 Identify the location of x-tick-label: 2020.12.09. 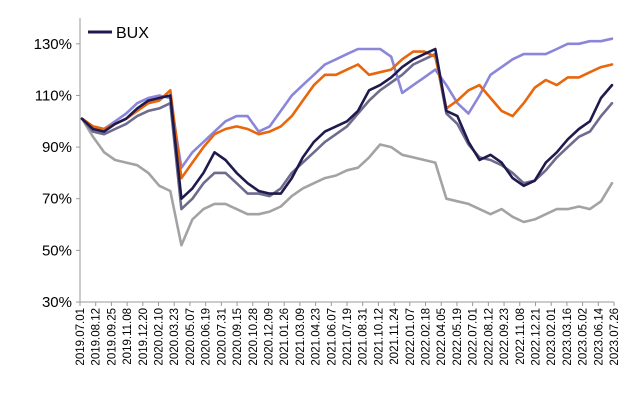
(269, 337).